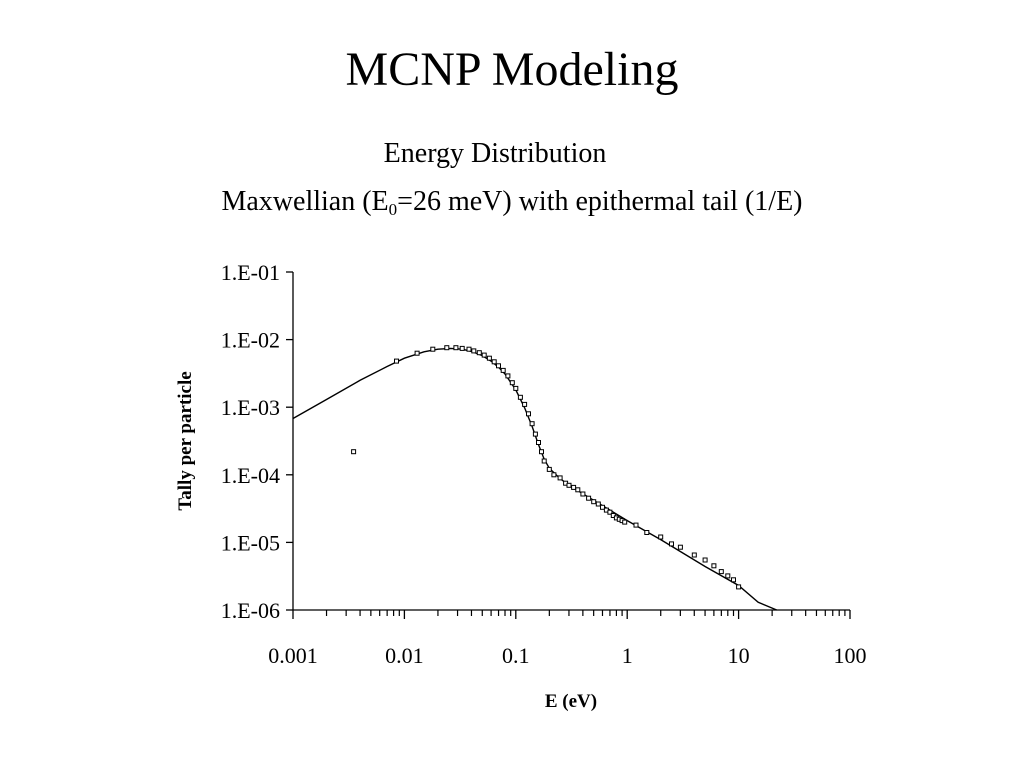  Describe the element at coordinates (404, 655) in the screenshot. I see `x-tick-label: 0.01` at that location.